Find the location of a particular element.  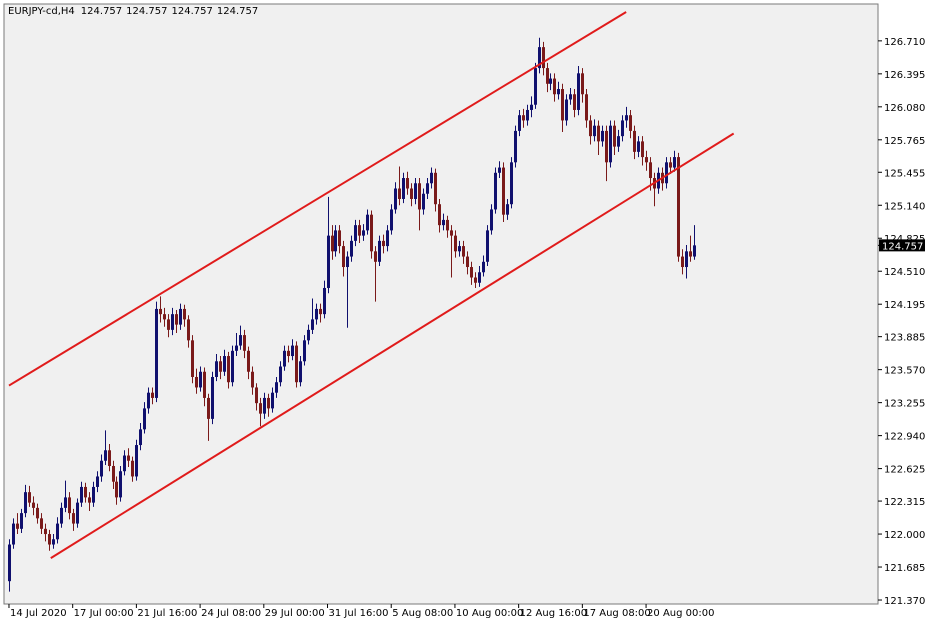

x-tick-label: 12 Aug 16:00 is located at coordinates (553, 613).